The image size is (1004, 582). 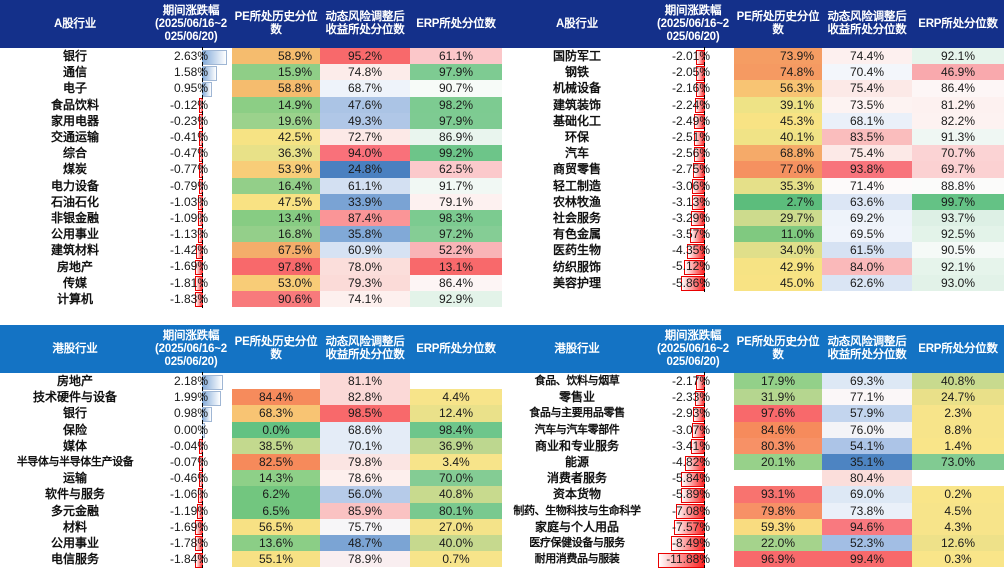 What do you see at coordinates (778, 381) in the screenshot?
I see `pe-percentile-cell: 17.9%` at bounding box center [778, 381].